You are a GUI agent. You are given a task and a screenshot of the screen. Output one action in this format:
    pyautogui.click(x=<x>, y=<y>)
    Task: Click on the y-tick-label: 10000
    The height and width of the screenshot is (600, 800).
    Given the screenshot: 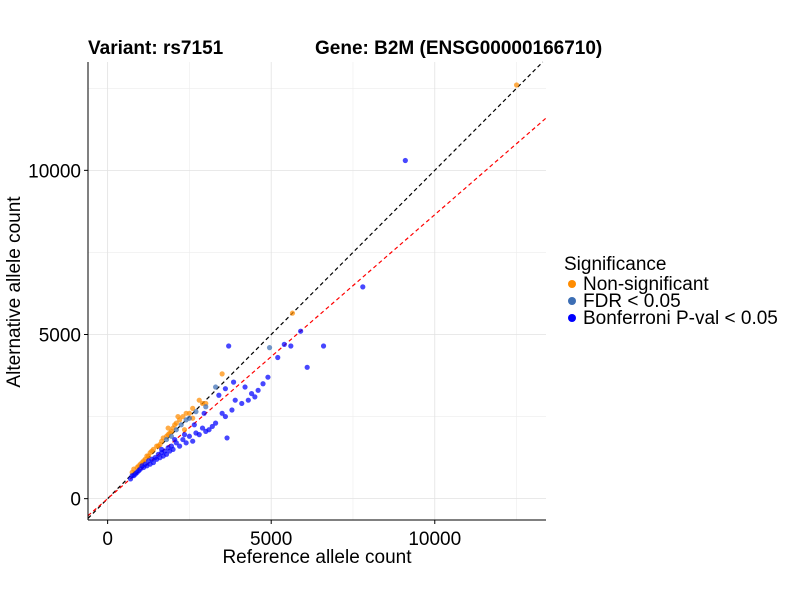 What is the action you would take?
    pyautogui.click(x=54, y=171)
    